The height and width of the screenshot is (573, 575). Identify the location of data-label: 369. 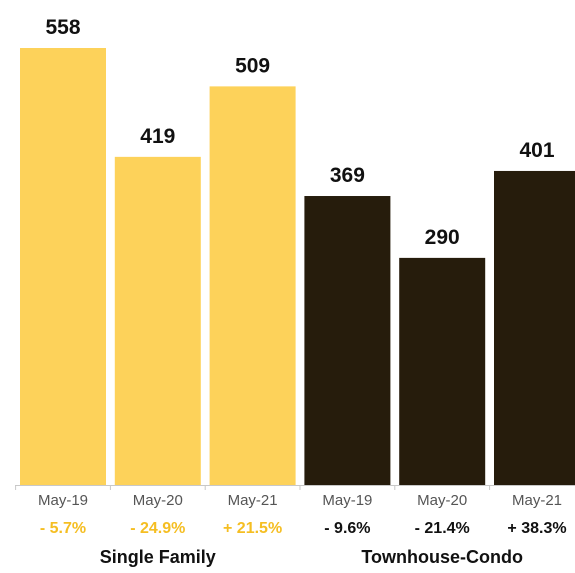
(347, 175).